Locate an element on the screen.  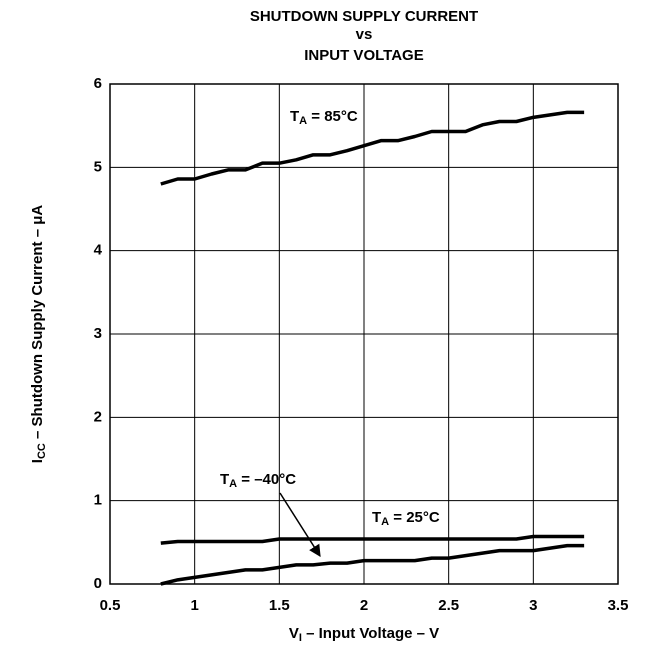
annotation: TA = 25°C is located at coordinates (406, 518).